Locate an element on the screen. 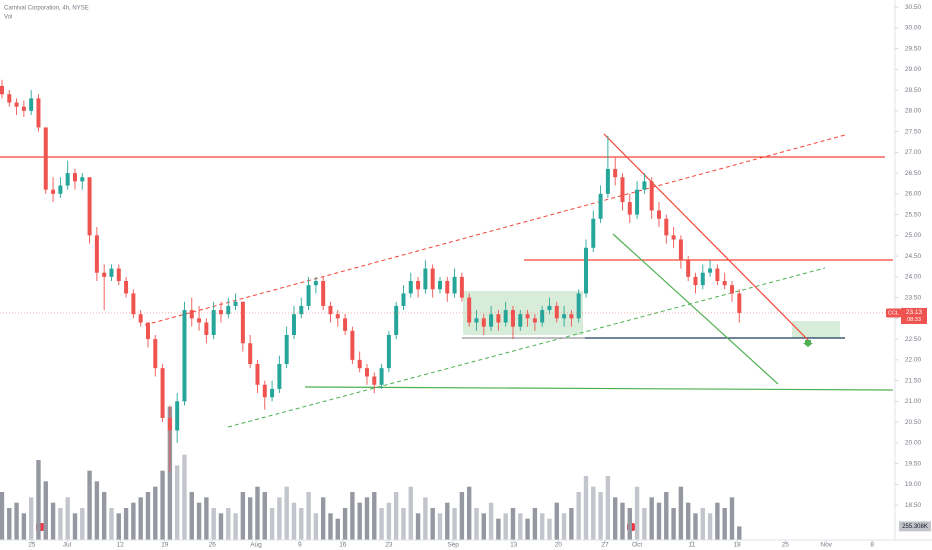 The width and height of the screenshot is (932, 550). support-line is located at coordinates (599, 388).